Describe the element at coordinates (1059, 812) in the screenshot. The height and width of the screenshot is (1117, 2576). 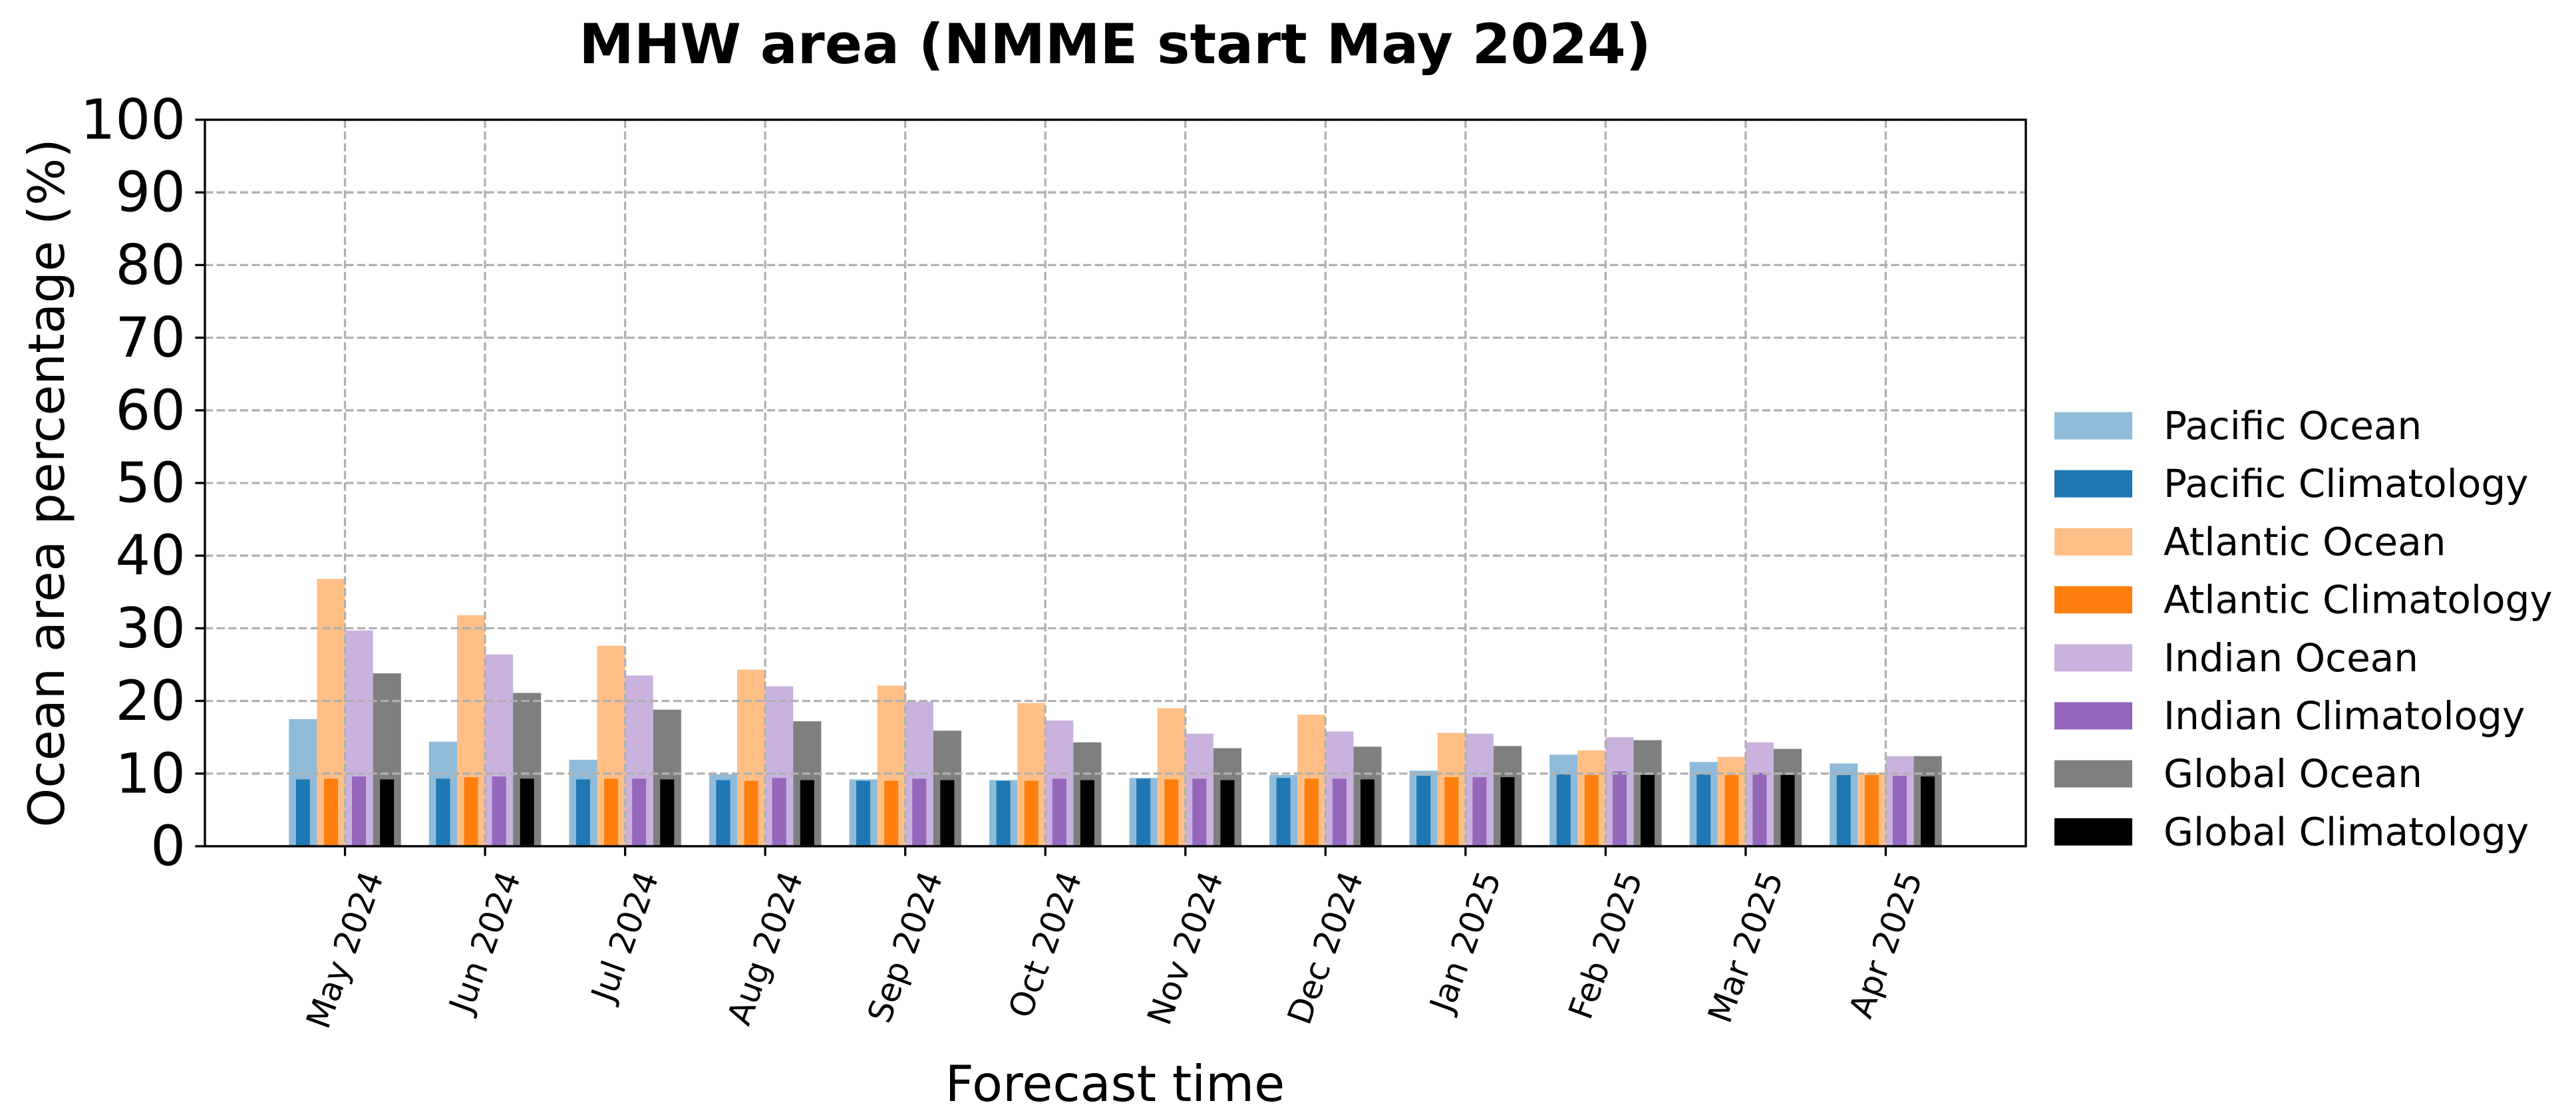
I see `bar-indian-climatology-oct-2024` at that location.